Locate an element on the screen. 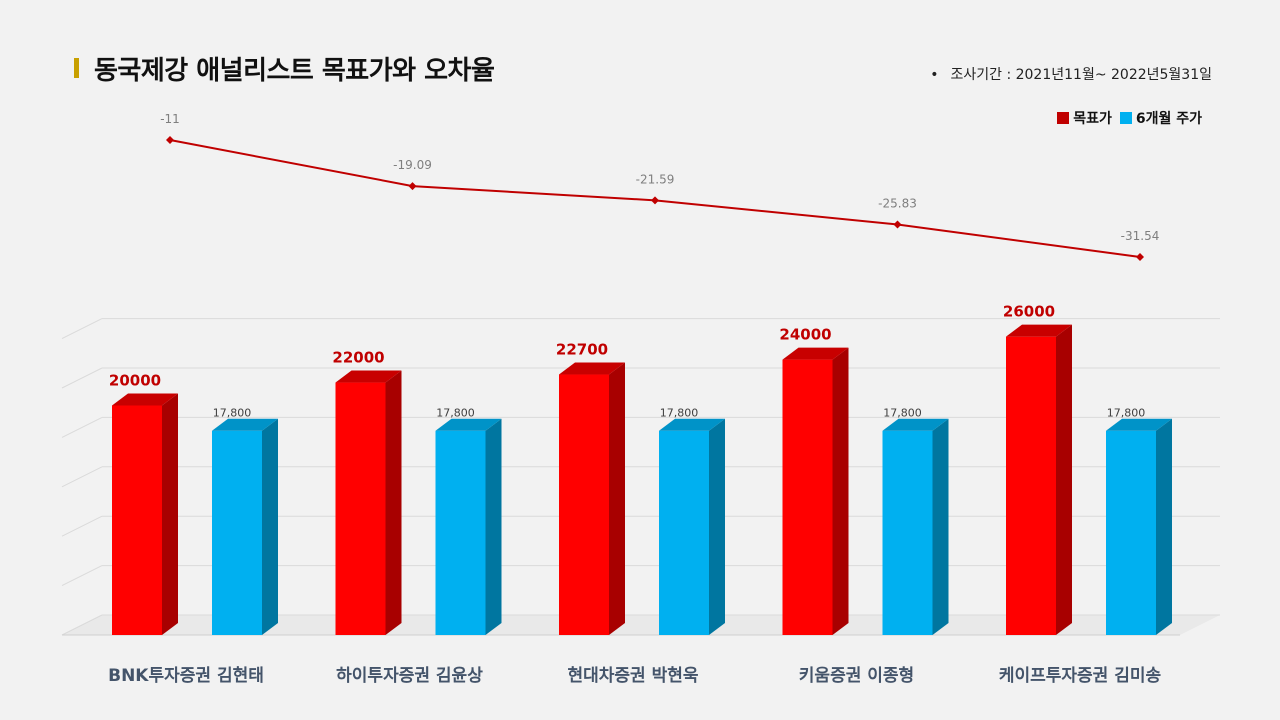 Image resolution: width=1280 pixels, height=720 pixels. legend-item-price: 6개월 주가 is located at coordinates (1160, 118).